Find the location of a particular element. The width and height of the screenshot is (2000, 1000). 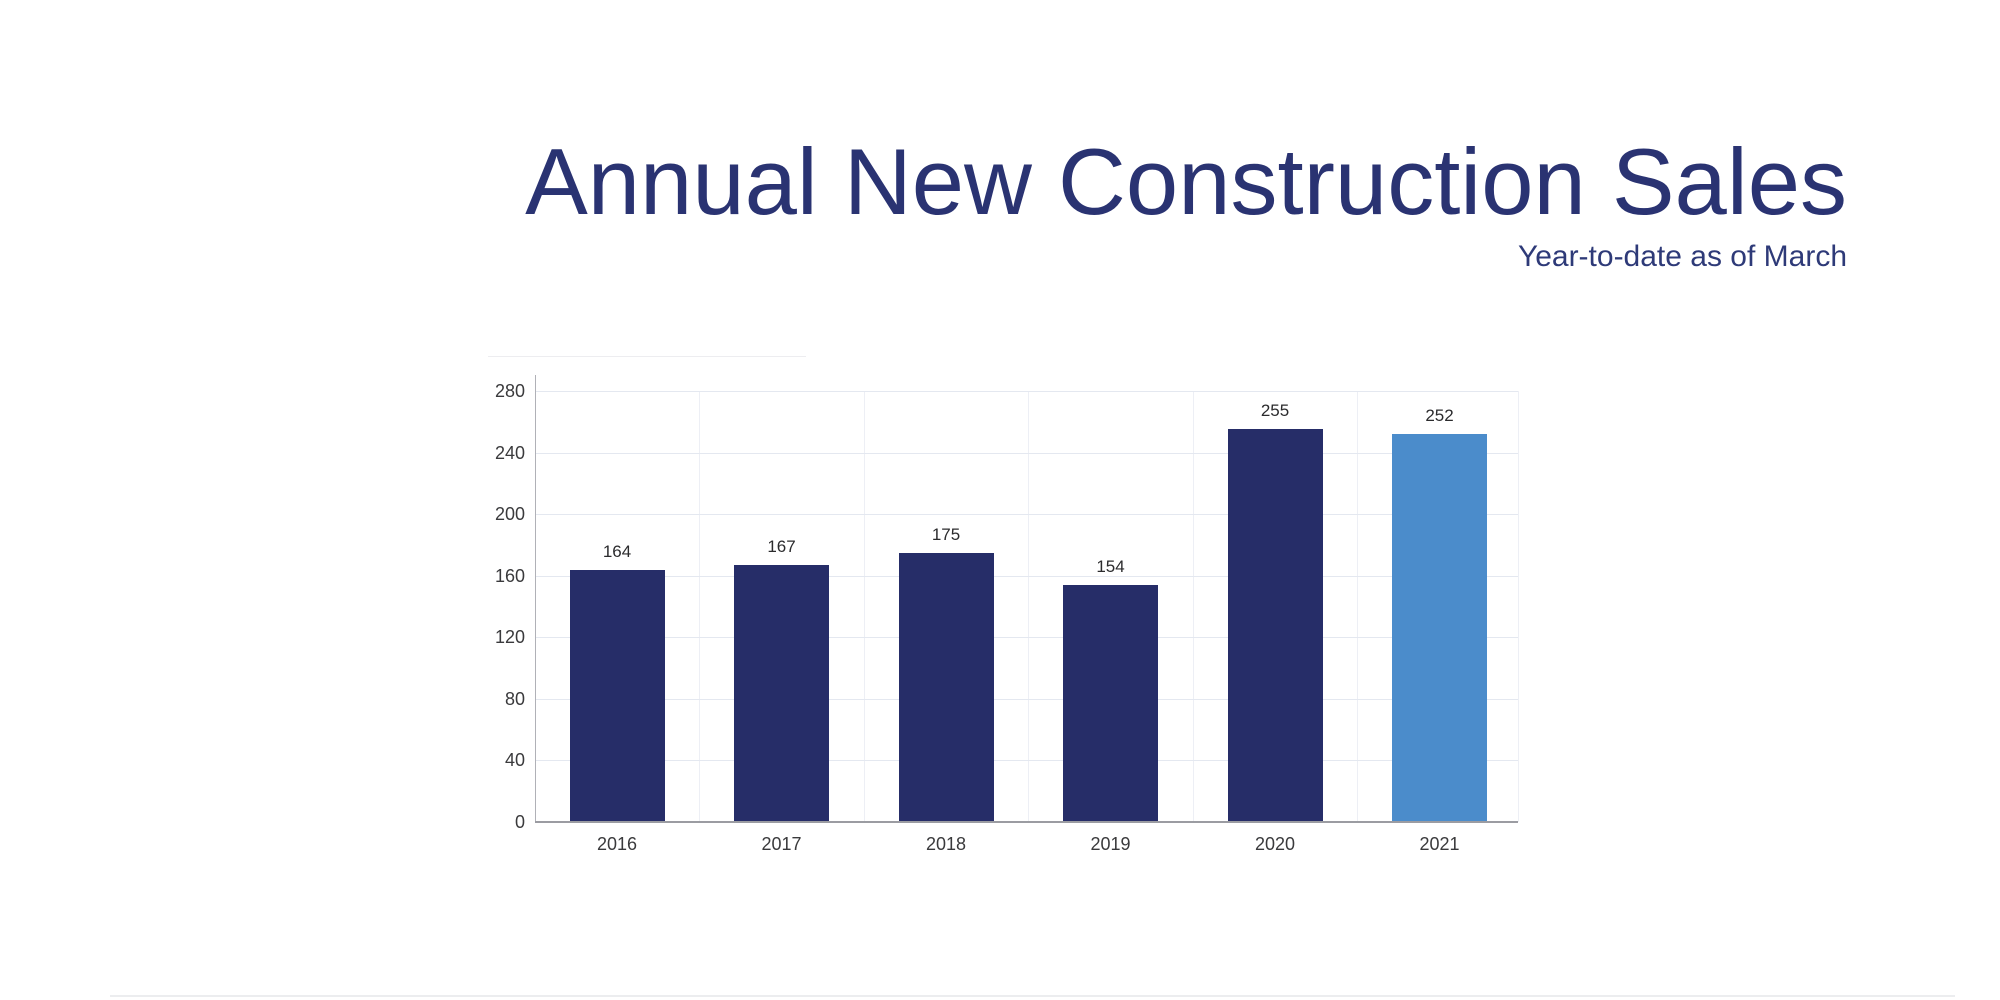

x-tick-label-2018: 2018 is located at coordinates (946, 844).